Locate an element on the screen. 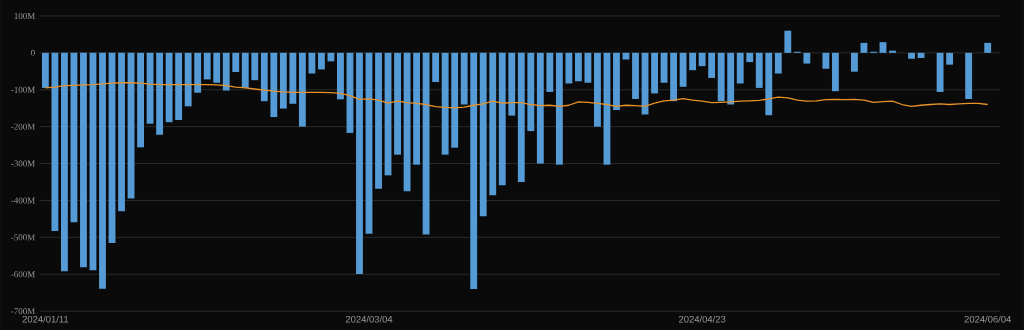 The width and height of the screenshot is (1024, 330). y-tick-label: -700M is located at coordinates (23, 311).